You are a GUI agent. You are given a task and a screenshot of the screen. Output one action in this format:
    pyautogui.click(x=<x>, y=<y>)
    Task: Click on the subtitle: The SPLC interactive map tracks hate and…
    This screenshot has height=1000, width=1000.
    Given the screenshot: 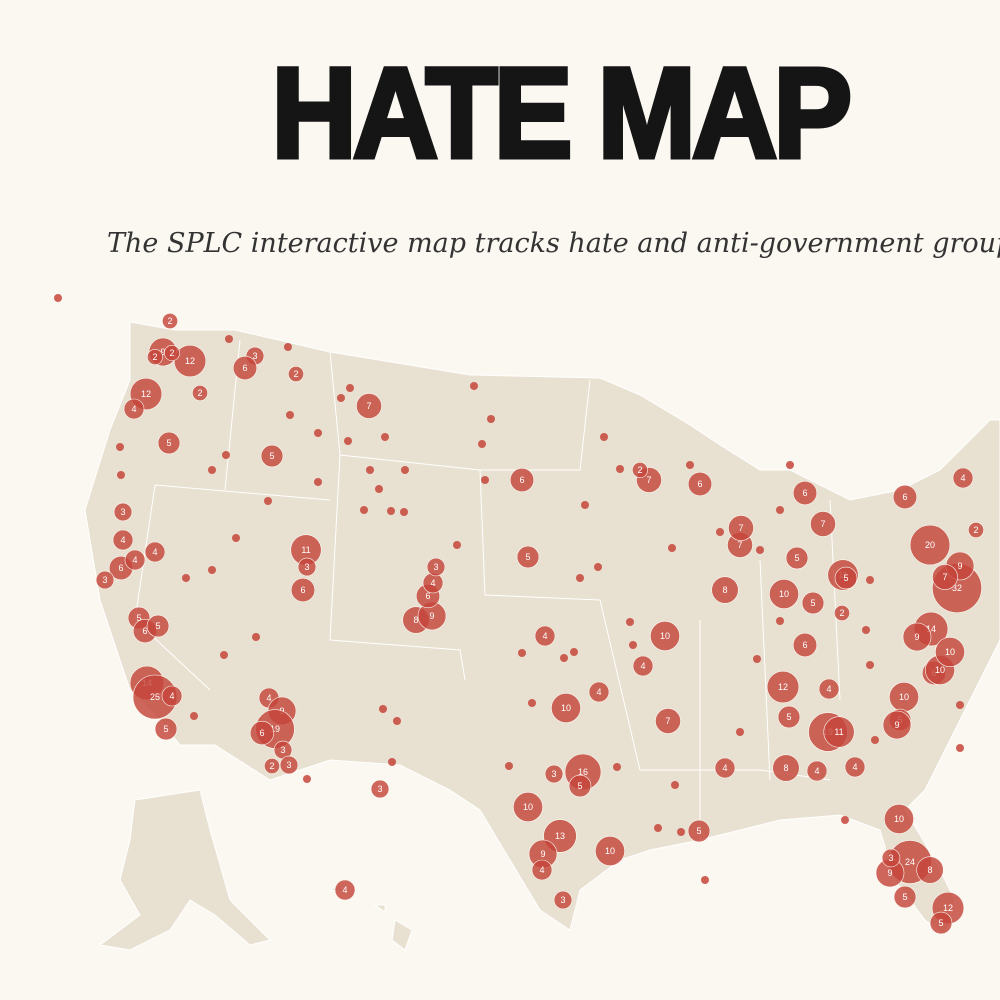 What is the action you would take?
    pyautogui.click(x=553, y=243)
    